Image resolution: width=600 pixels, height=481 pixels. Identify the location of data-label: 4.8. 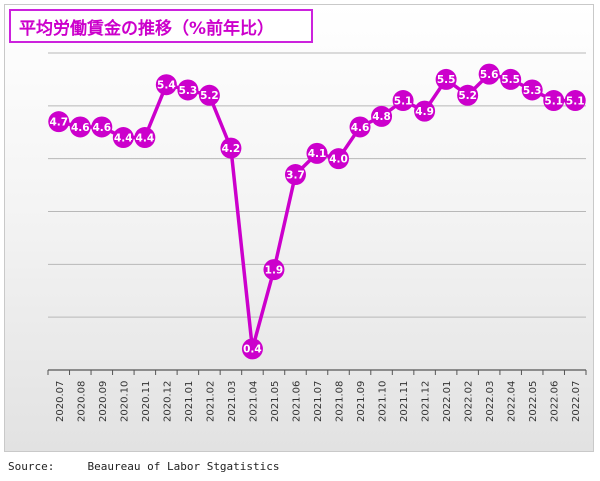
(381, 117).